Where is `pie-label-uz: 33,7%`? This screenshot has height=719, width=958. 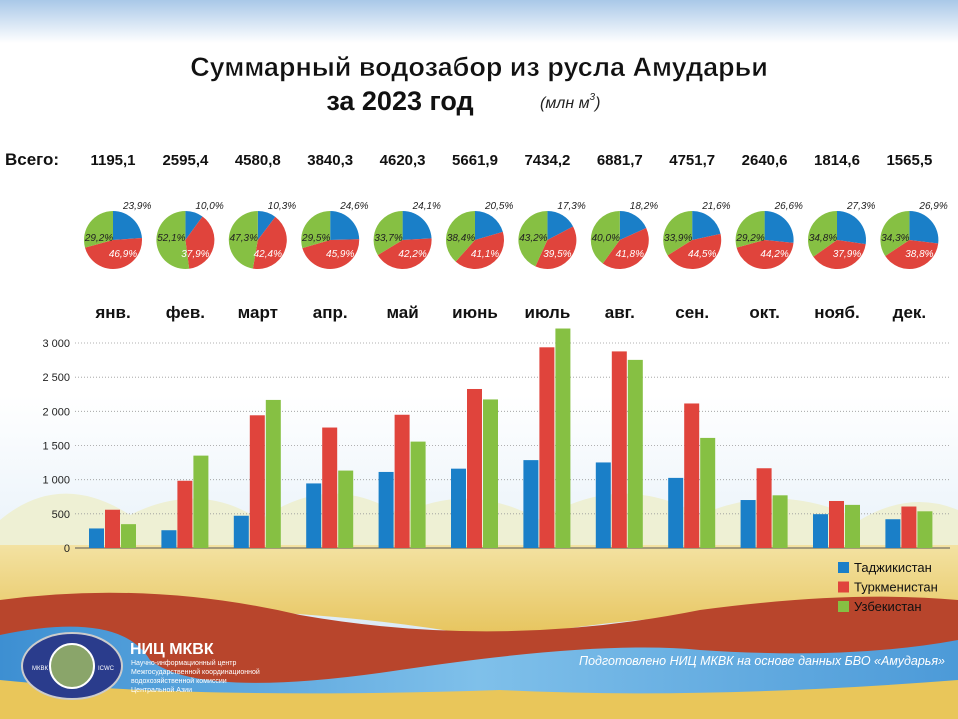
pie-label-uz: 33,7% is located at coordinates (388, 238).